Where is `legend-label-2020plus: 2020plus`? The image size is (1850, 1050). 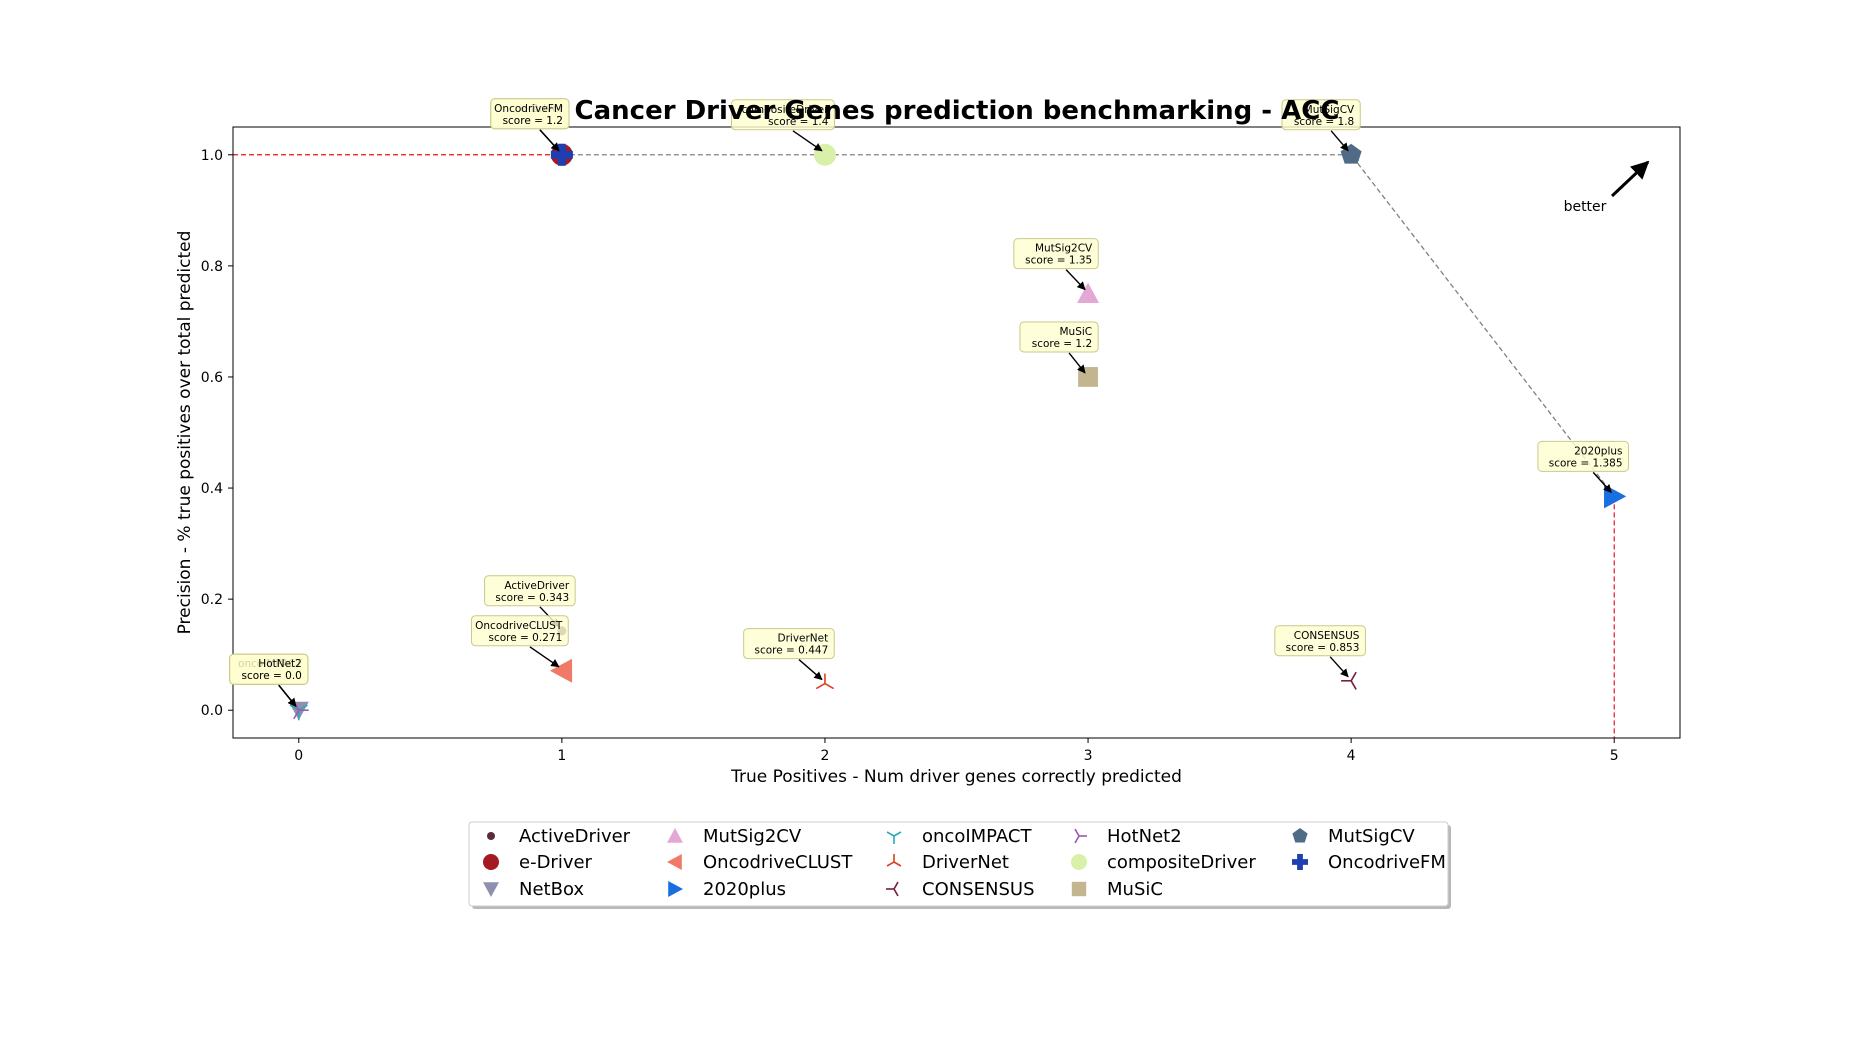 legend-label-2020plus: 2020plus is located at coordinates (744, 889).